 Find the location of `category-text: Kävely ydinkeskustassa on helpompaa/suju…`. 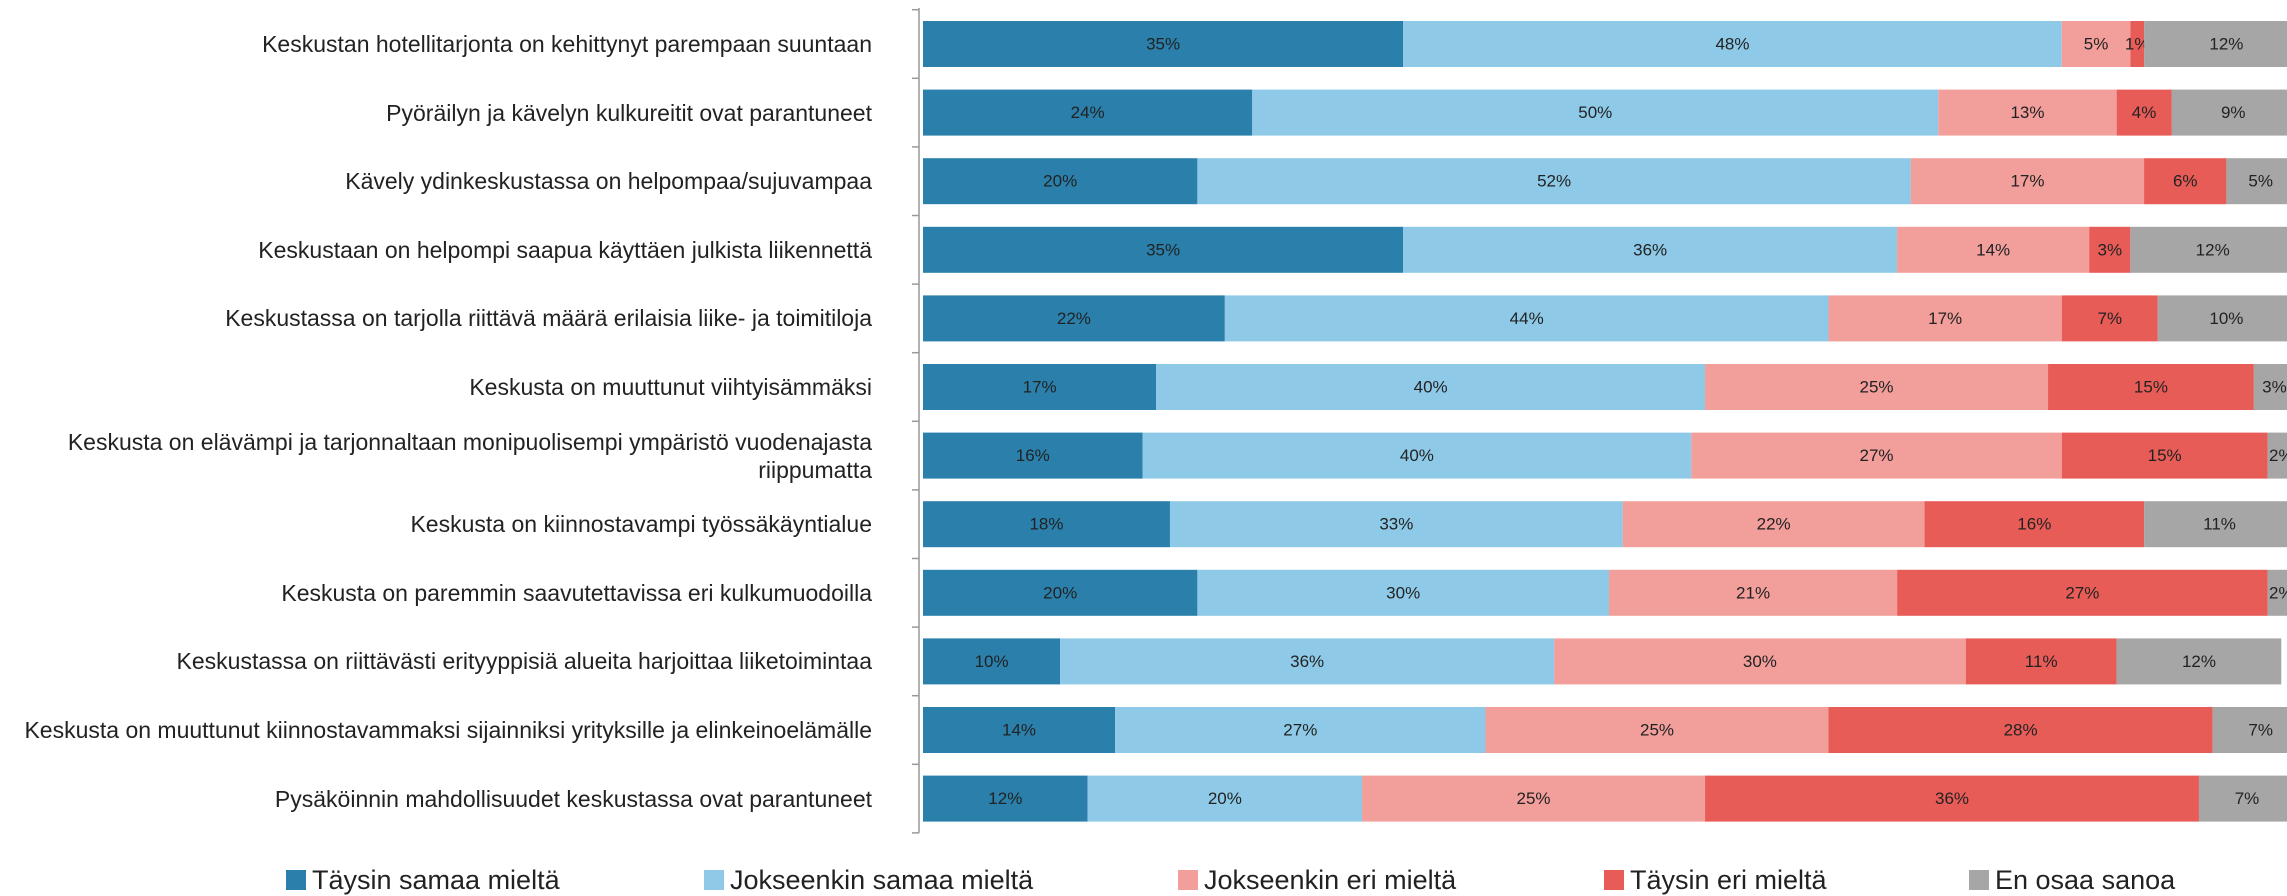

category-text: Kävely ydinkeskustassa on helpompaa/suju… is located at coordinates (608, 181).